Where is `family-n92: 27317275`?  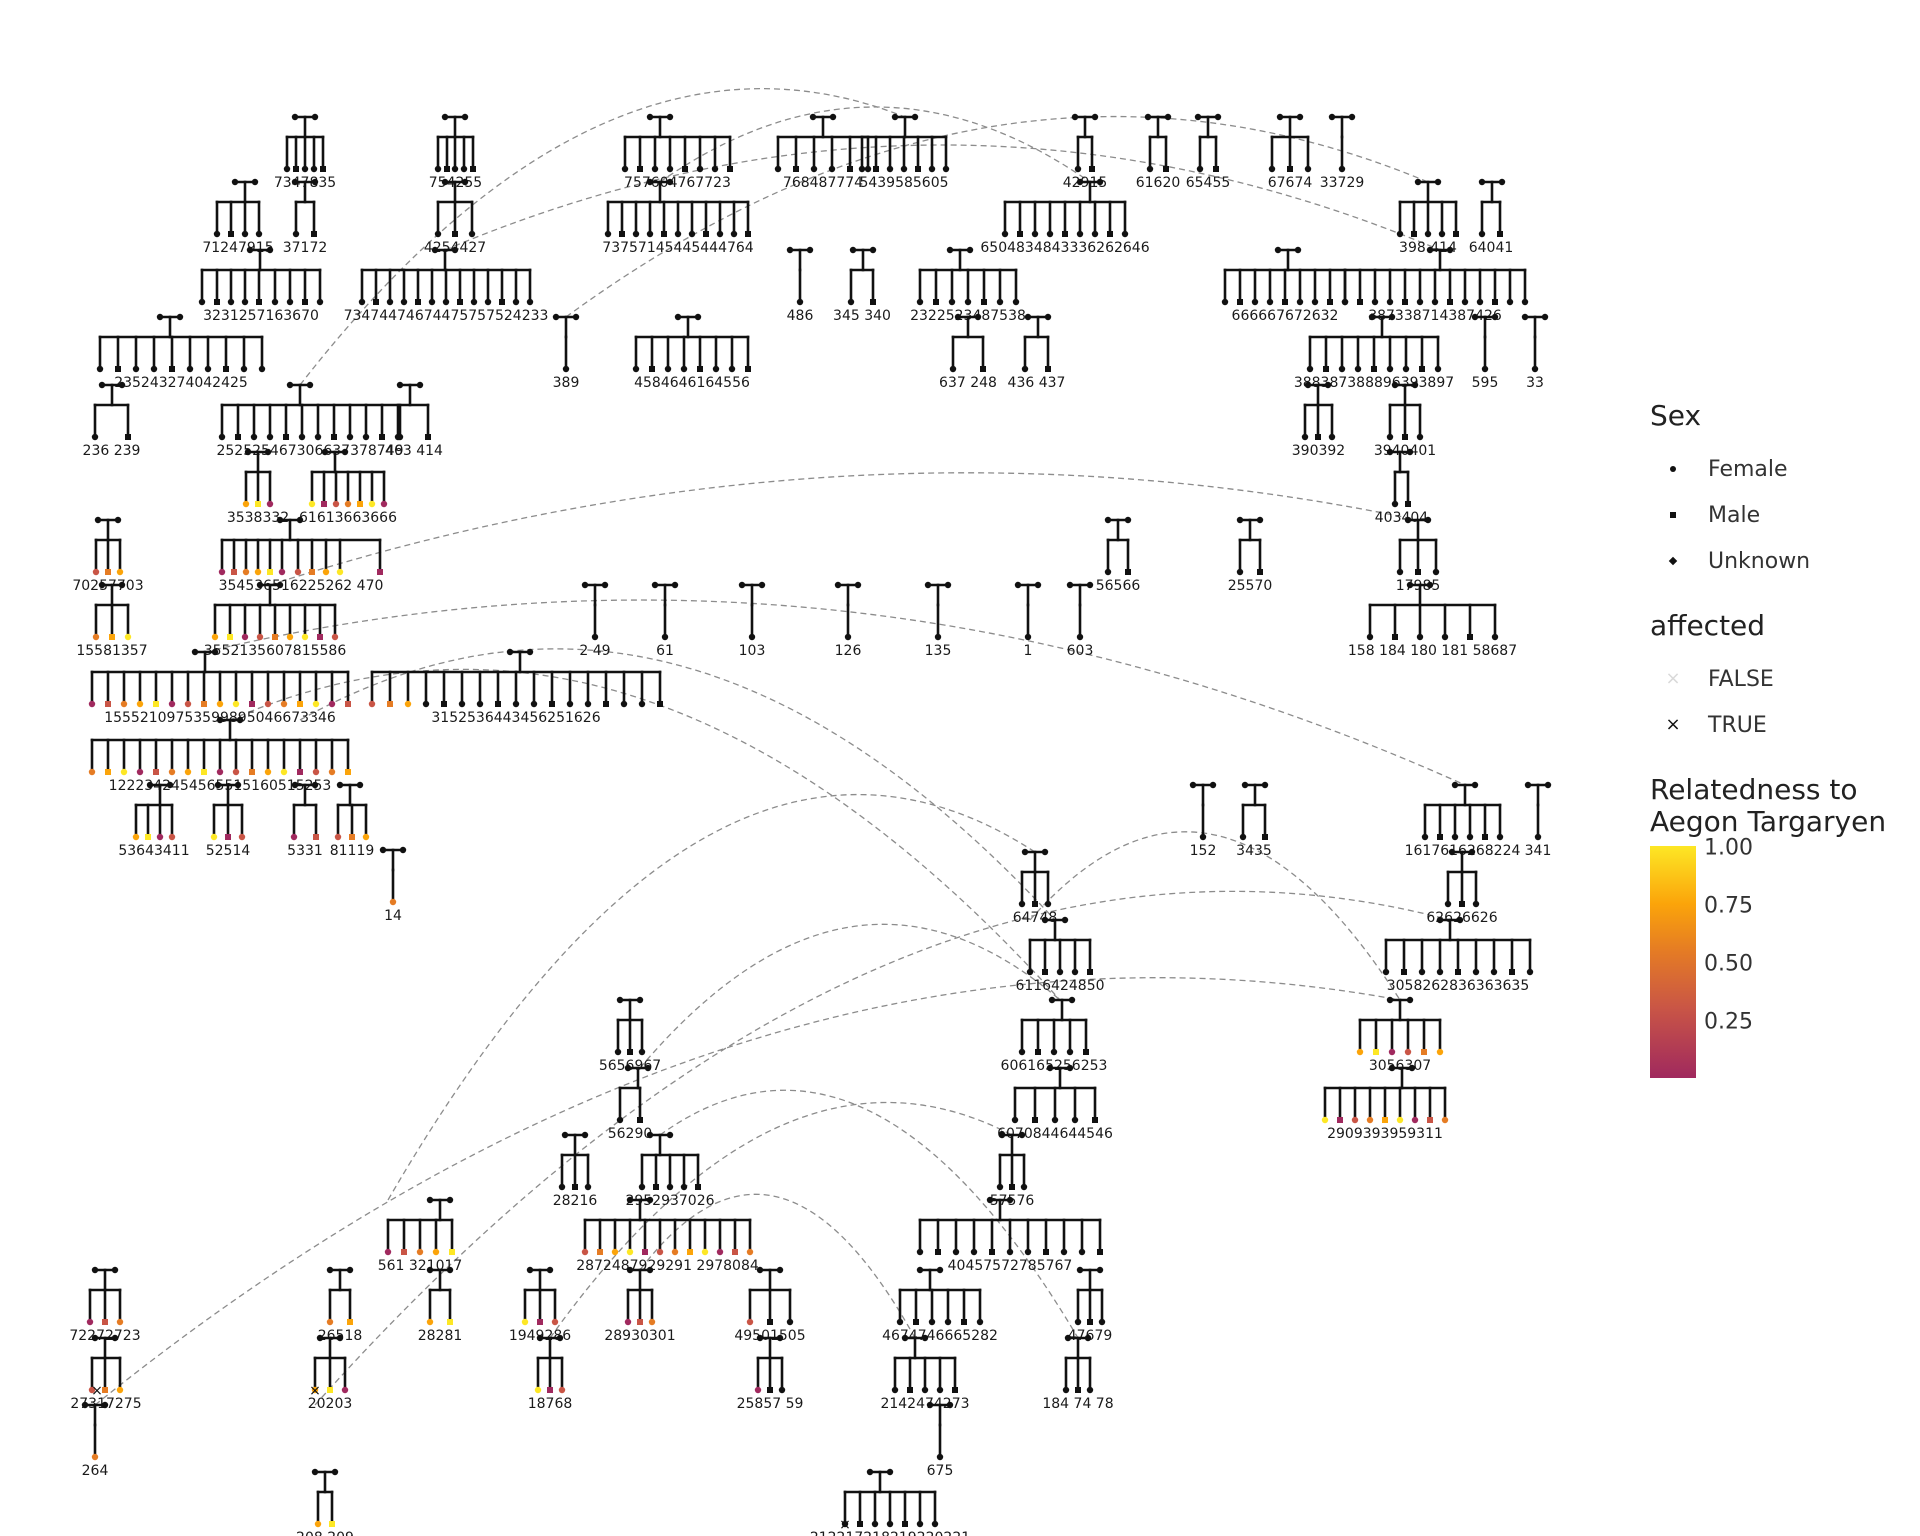 family-n92: 27317275 is located at coordinates (106, 1373).